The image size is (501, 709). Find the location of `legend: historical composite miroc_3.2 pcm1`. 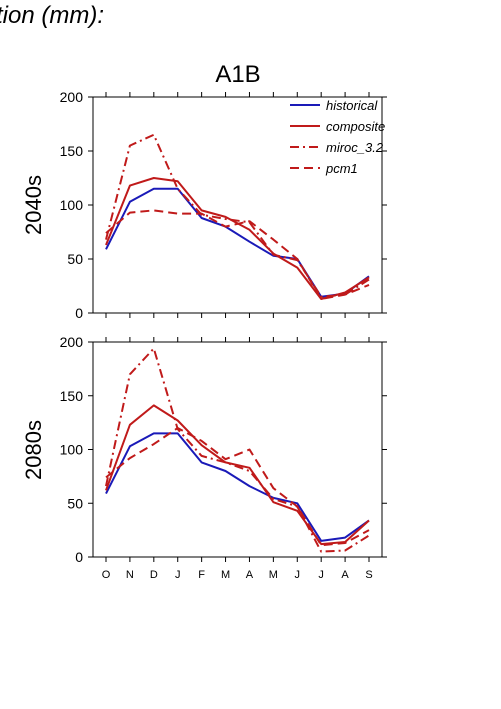

legend: historical composite miroc_3.2 pcm1 is located at coordinates (337, 137).